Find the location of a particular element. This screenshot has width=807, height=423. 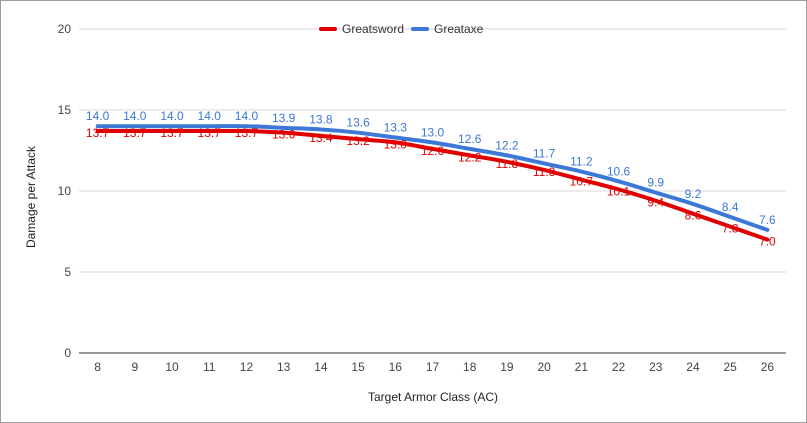

x-tick-label: 24 is located at coordinates (693, 367).